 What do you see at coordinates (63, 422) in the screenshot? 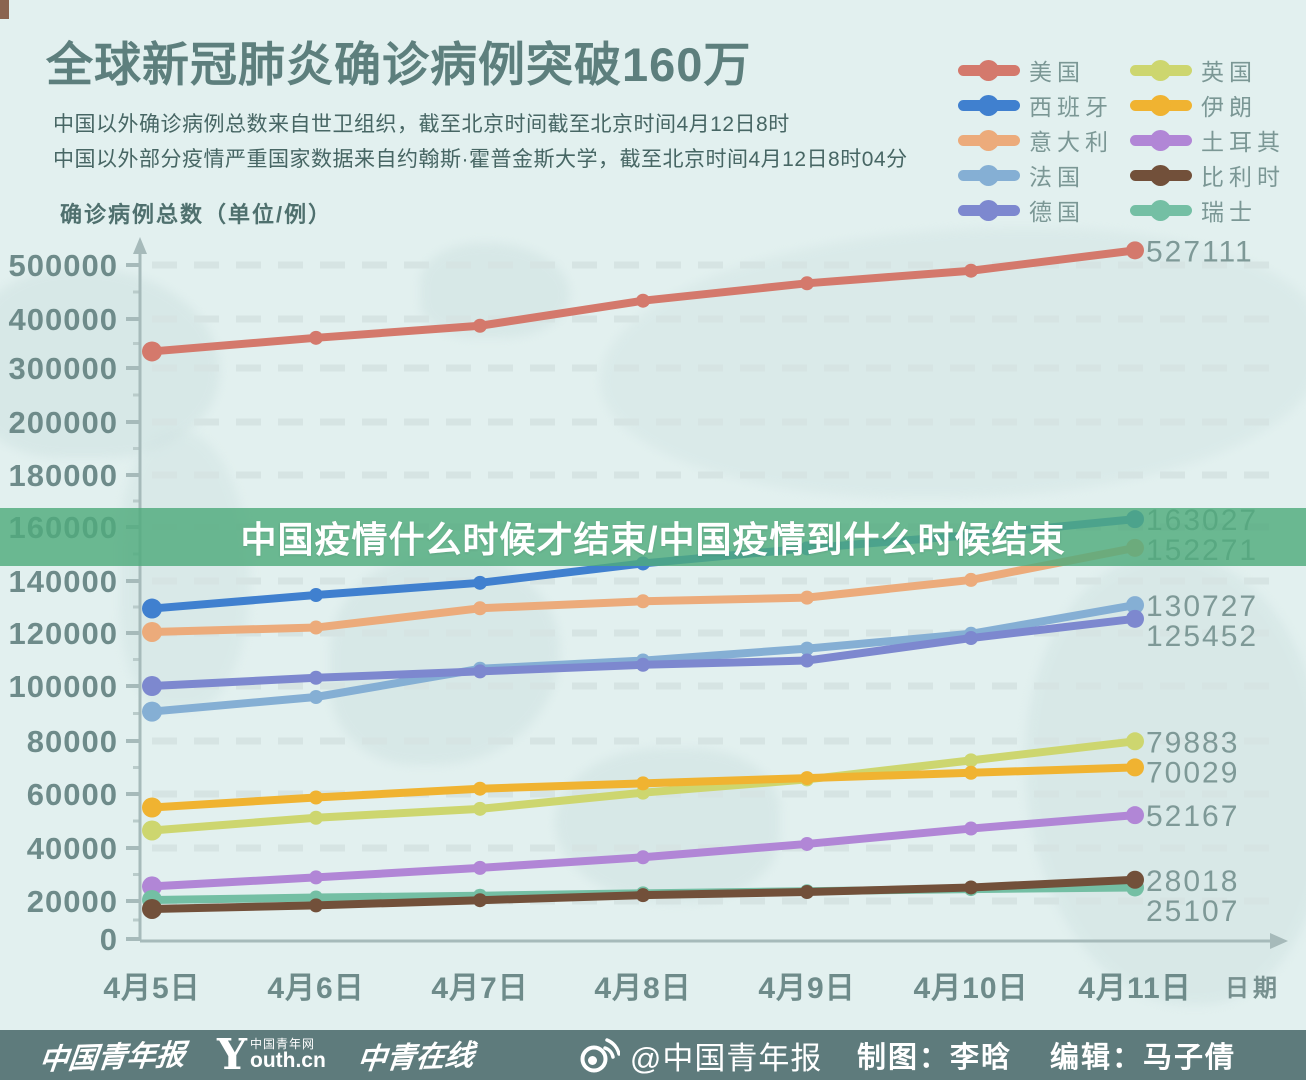
I see `y-tick-label: 200000` at bounding box center [63, 422].